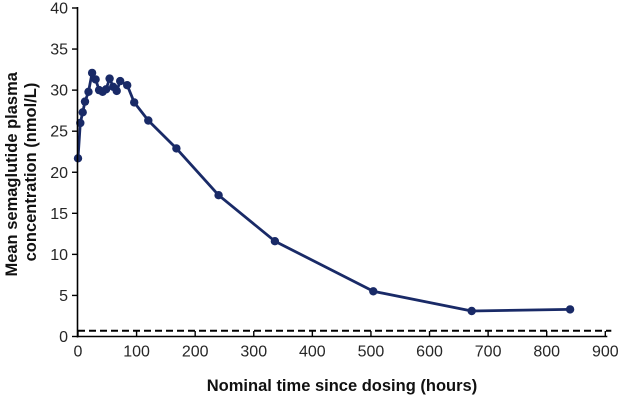  What do you see at coordinates (253, 352) in the screenshot?
I see `x-tick-label: 300` at bounding box center [253, 352].